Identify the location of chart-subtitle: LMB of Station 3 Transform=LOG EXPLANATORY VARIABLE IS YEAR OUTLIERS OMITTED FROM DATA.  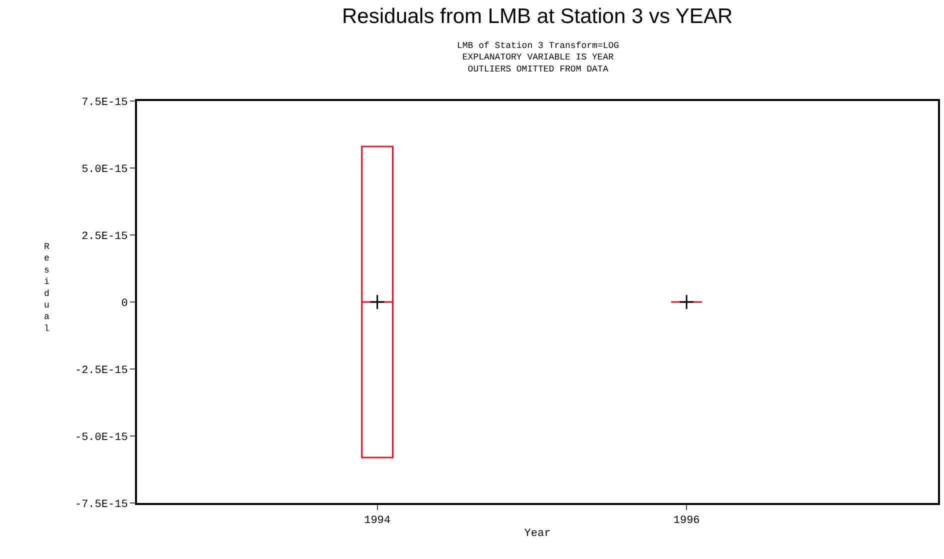
(538, 57).